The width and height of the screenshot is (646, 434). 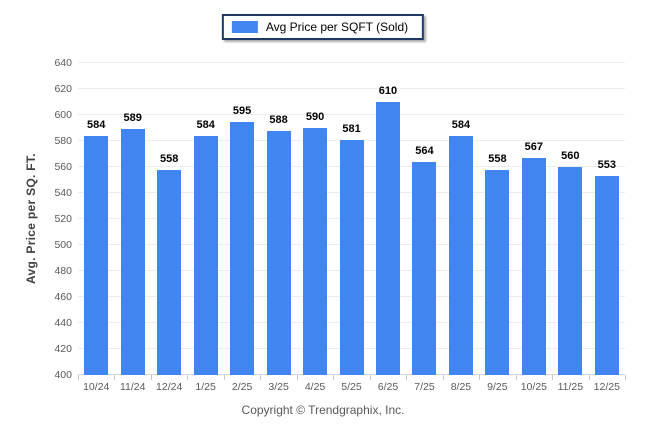 What do you see at coordinates (606, 267) in the screenshot?
I see `bar: 553` at bounding box center [606, 267].